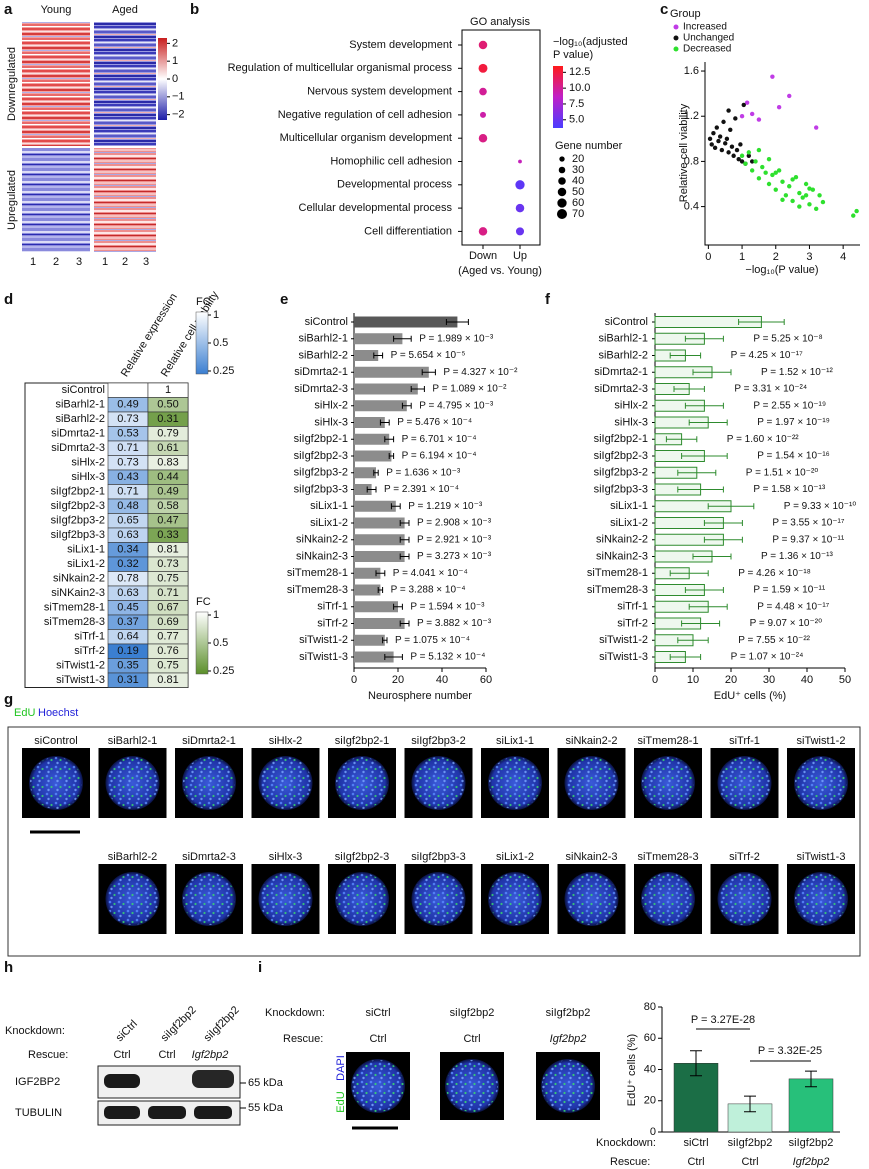 This screenshot has height=1169, width=869. I want to click on p-value: P = 5.132 × 10⁻⁴, so click(447, 657).